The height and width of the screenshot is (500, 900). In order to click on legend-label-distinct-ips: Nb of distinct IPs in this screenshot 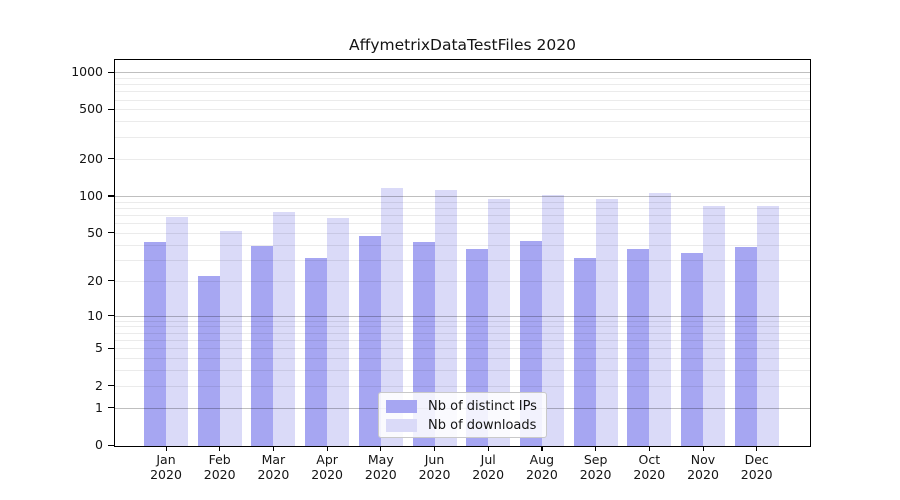, I will do `click(482, 406)`.